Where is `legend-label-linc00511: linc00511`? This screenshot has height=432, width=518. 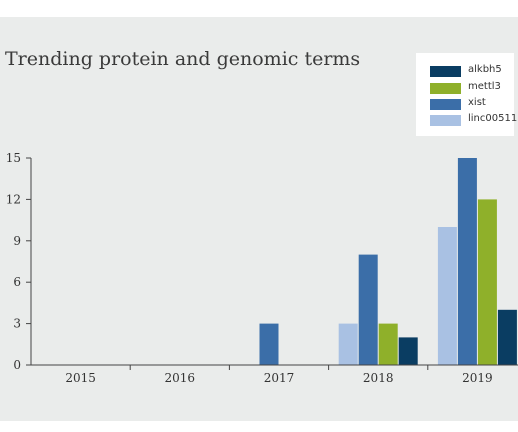
legend-label-linc00511: linc00511 is located at coordinates (493, 118).